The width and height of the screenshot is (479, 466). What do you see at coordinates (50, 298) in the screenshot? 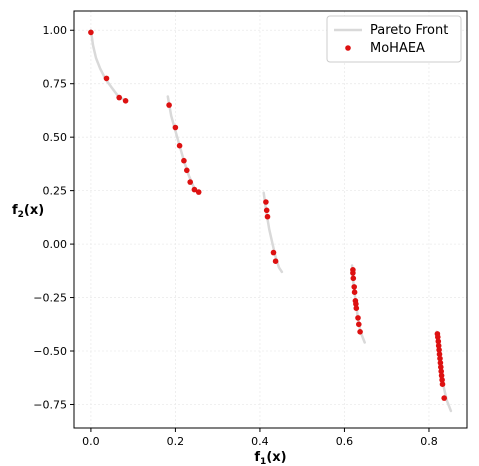
I see `y-tick-label: −0.25` at bounding box center [50, 298].